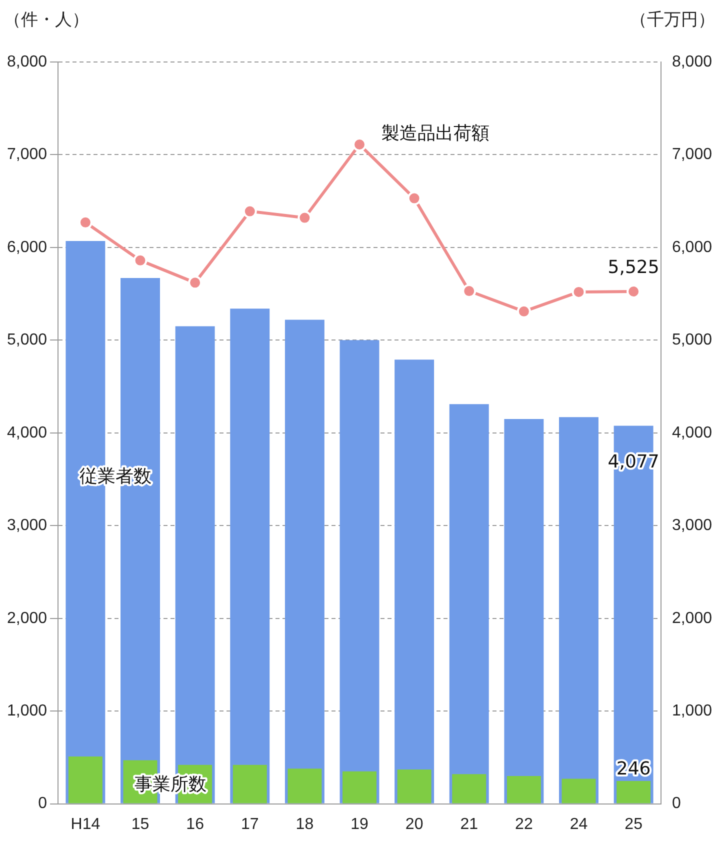  Describe the element at coordinates (692, 61) in the screenshot. I see `y2-tick-label: 8,000` at that location.